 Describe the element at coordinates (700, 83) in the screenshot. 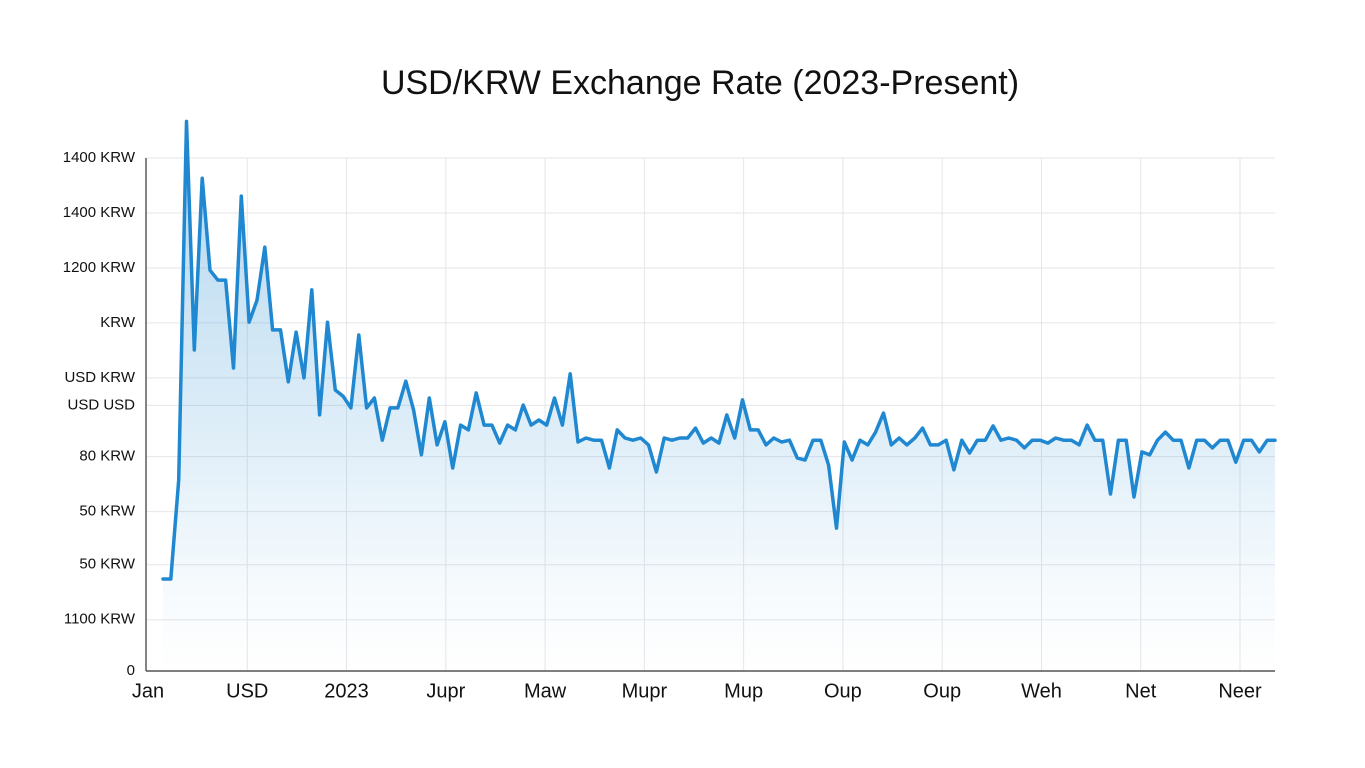

I see `chart-title: USD/KRW Exchange Rate (2023-Present)` at that location.